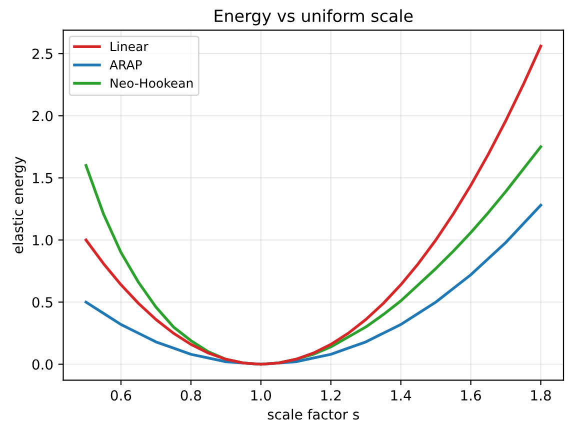 The image size is (575, 432). Describe the element at coordinates (19, 205) in the screenshot. I see `y-axis-title: elastic energy` at that location.